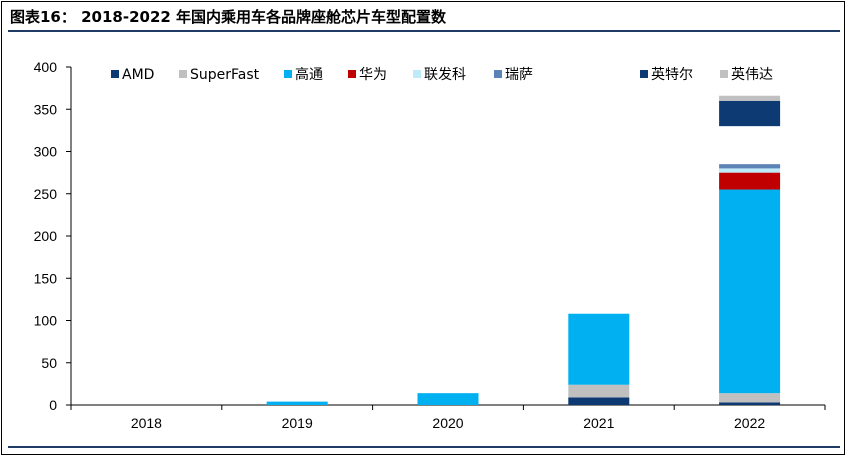 The image size is (848, 458). What do you see at coordinates (53, 405) in the screenshot?
I see `y-tick-label: 0` at bounding box center [53, 405].